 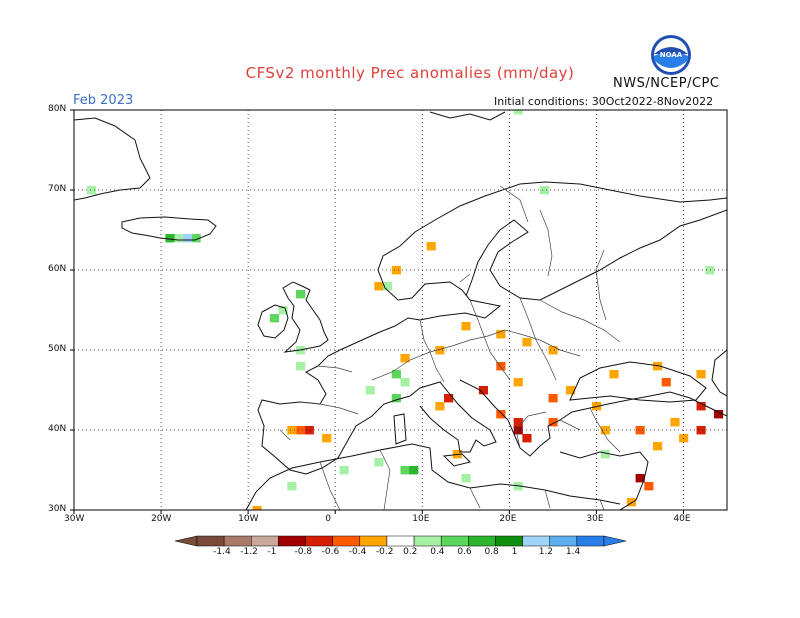 I want to click on lat-label: 70N, so click(x=57, y=189).